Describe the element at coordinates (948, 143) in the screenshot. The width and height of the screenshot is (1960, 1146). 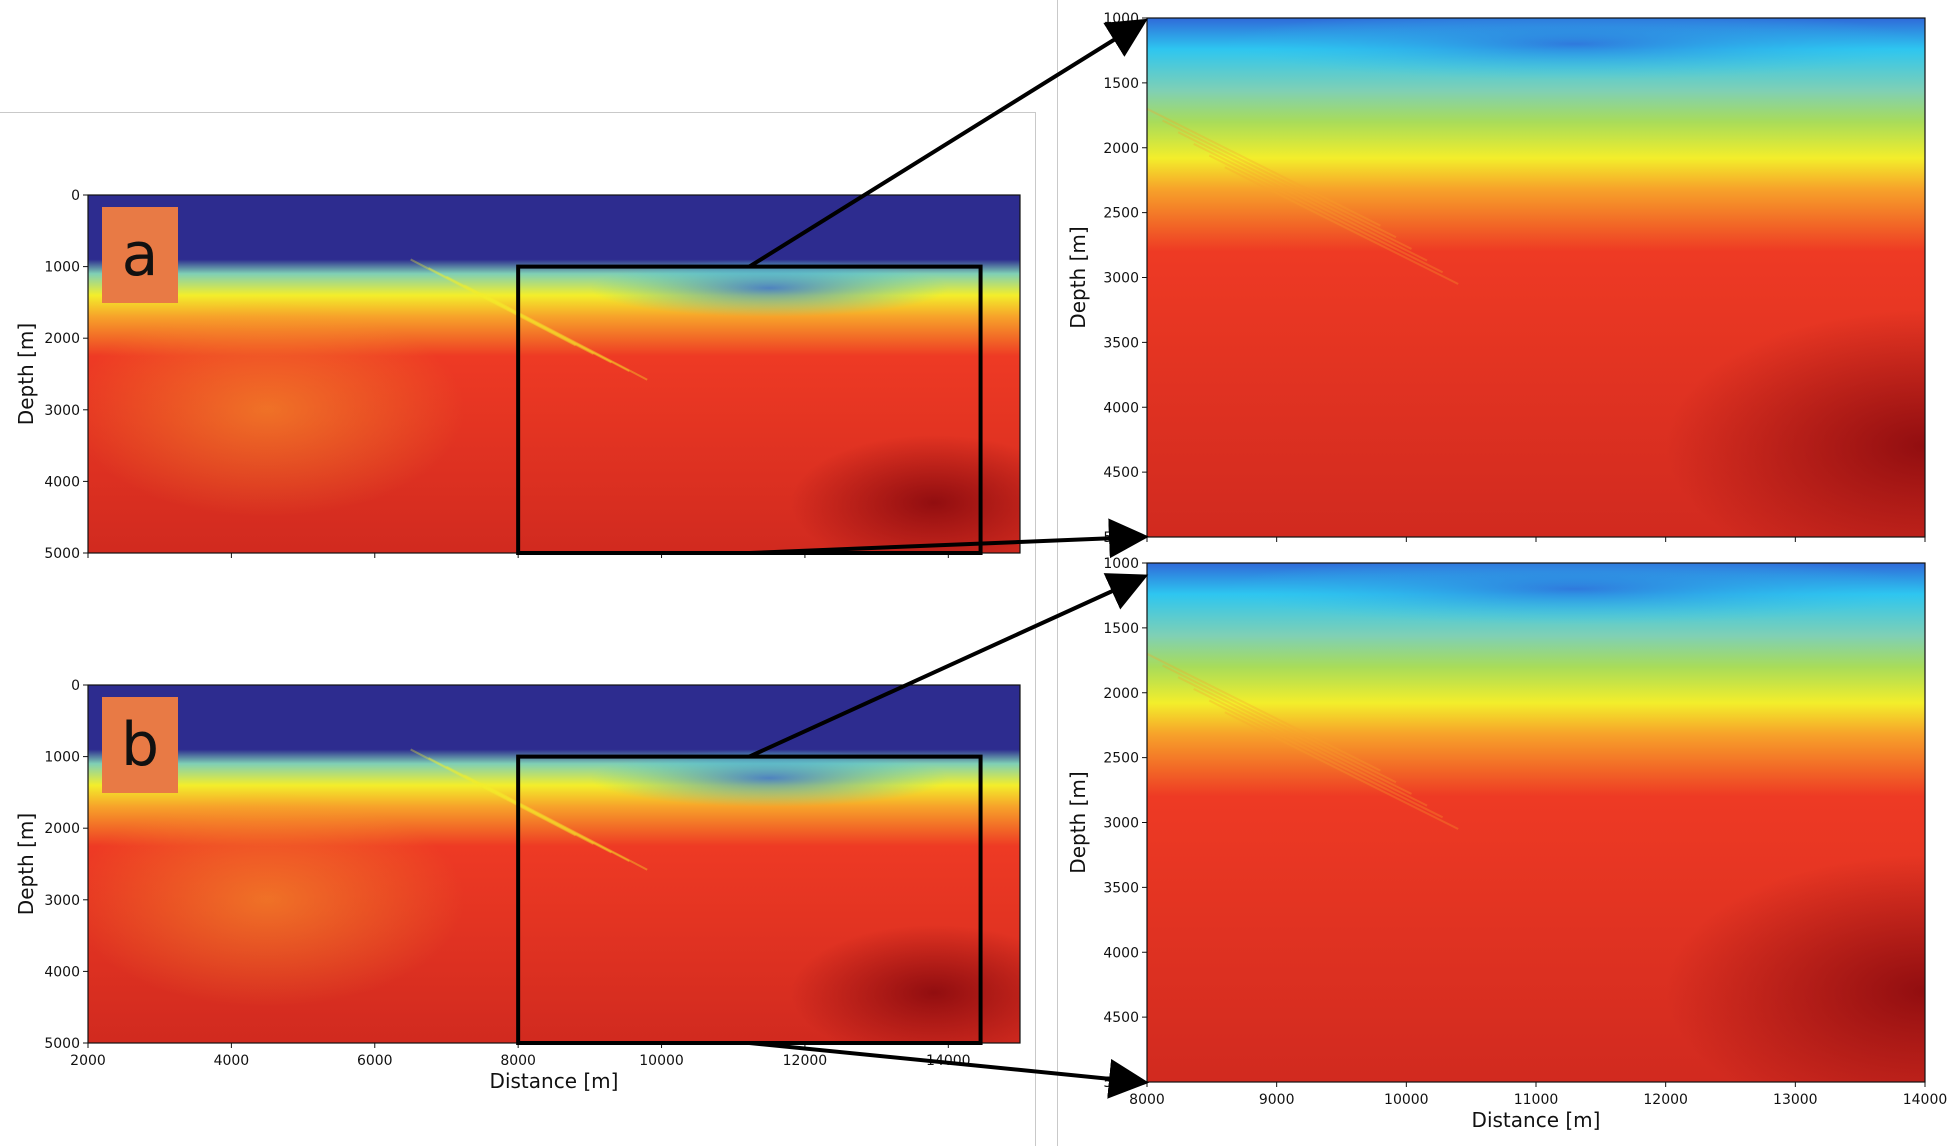
I see `arrow-a-top` at that location.